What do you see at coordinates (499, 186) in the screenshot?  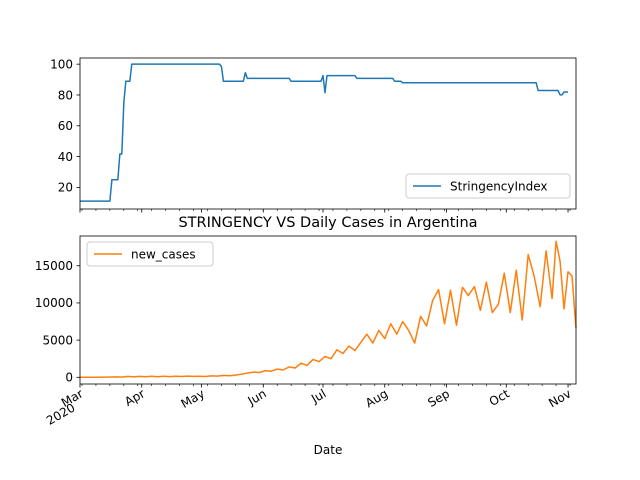 I see `stringency-legend-label: StringencyIndex` at bounding box center [499, 186].